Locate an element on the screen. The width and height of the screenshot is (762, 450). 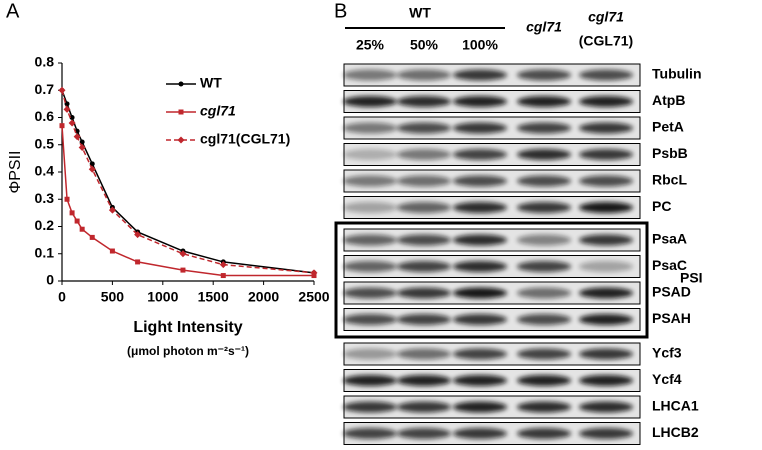
y-tick-label: 0.8 is located at coordinates (45, 62).